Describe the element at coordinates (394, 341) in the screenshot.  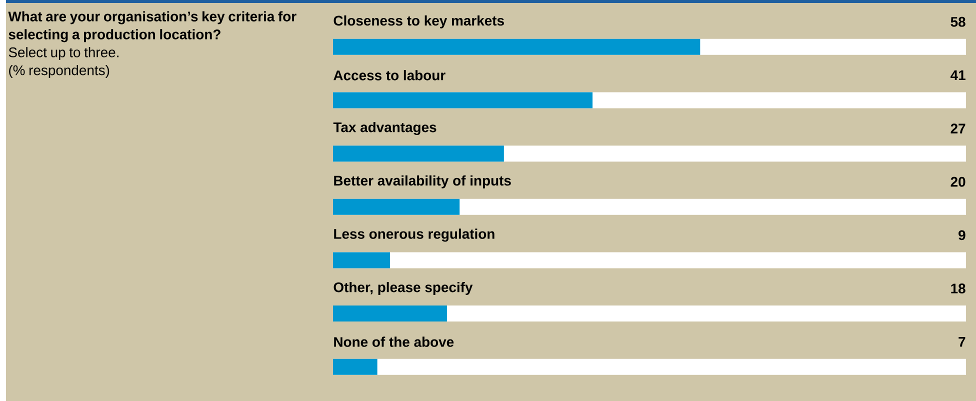
I see `y-tick-label: None of the above` at that location.